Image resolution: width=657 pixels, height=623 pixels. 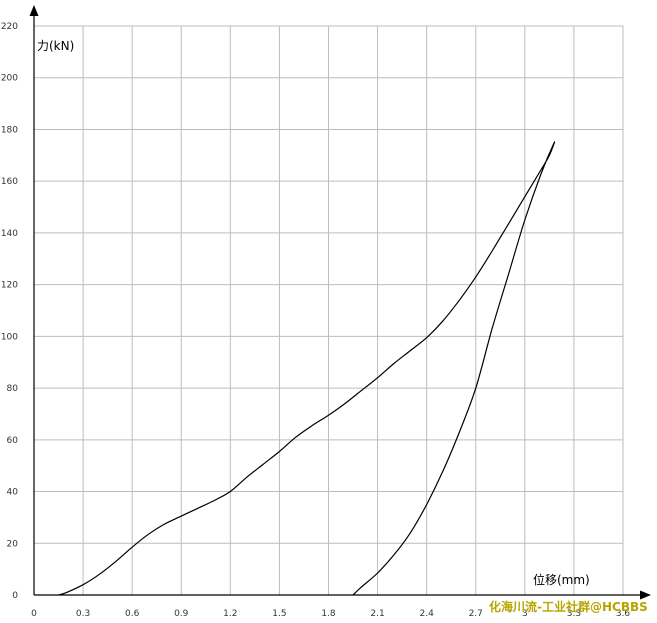 What do you see at coordinates (9, 286) in the screenshot?
I see `y-tick-label: 120` at bounding box center [9, 286].